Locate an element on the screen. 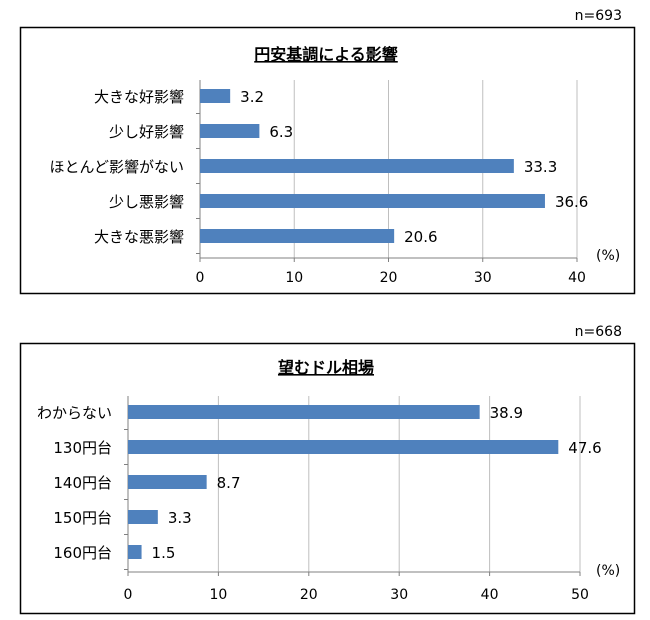 The width and height of the screenshot is (650, 620). category-label: 少し悪影響 is located at coordinates (146, 202).